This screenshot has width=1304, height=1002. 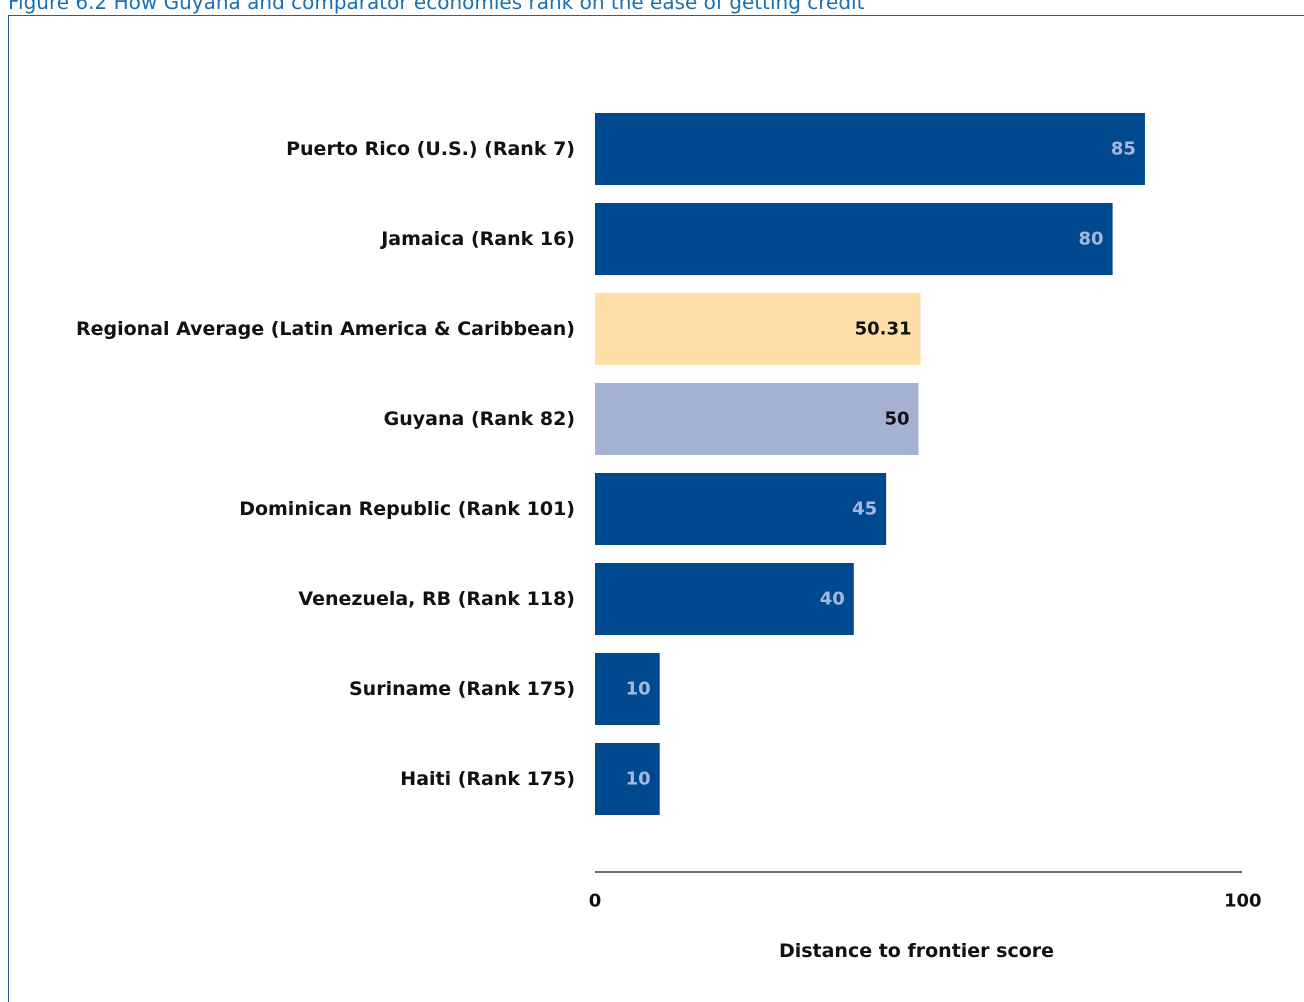 I want to click on value-label-regional-average-latin-america-caribbean: 50.31, so click(x=883, y=329).